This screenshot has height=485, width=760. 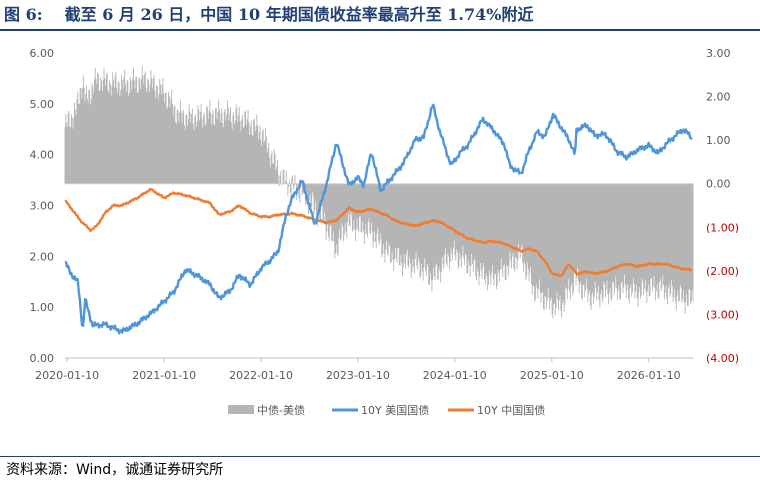 I want to click on legend-item-spread: 中债-美债, so click(x=266, y=410).